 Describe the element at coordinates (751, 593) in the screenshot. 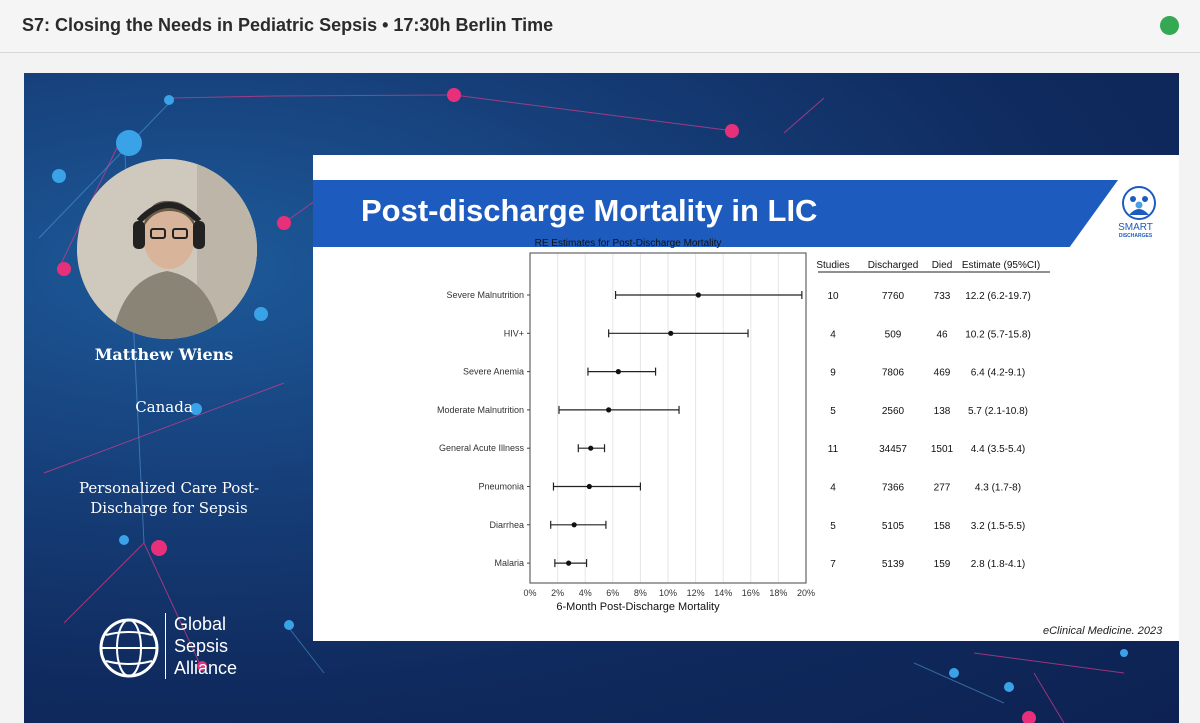

I see `x-tick-label: 16%` at that location.